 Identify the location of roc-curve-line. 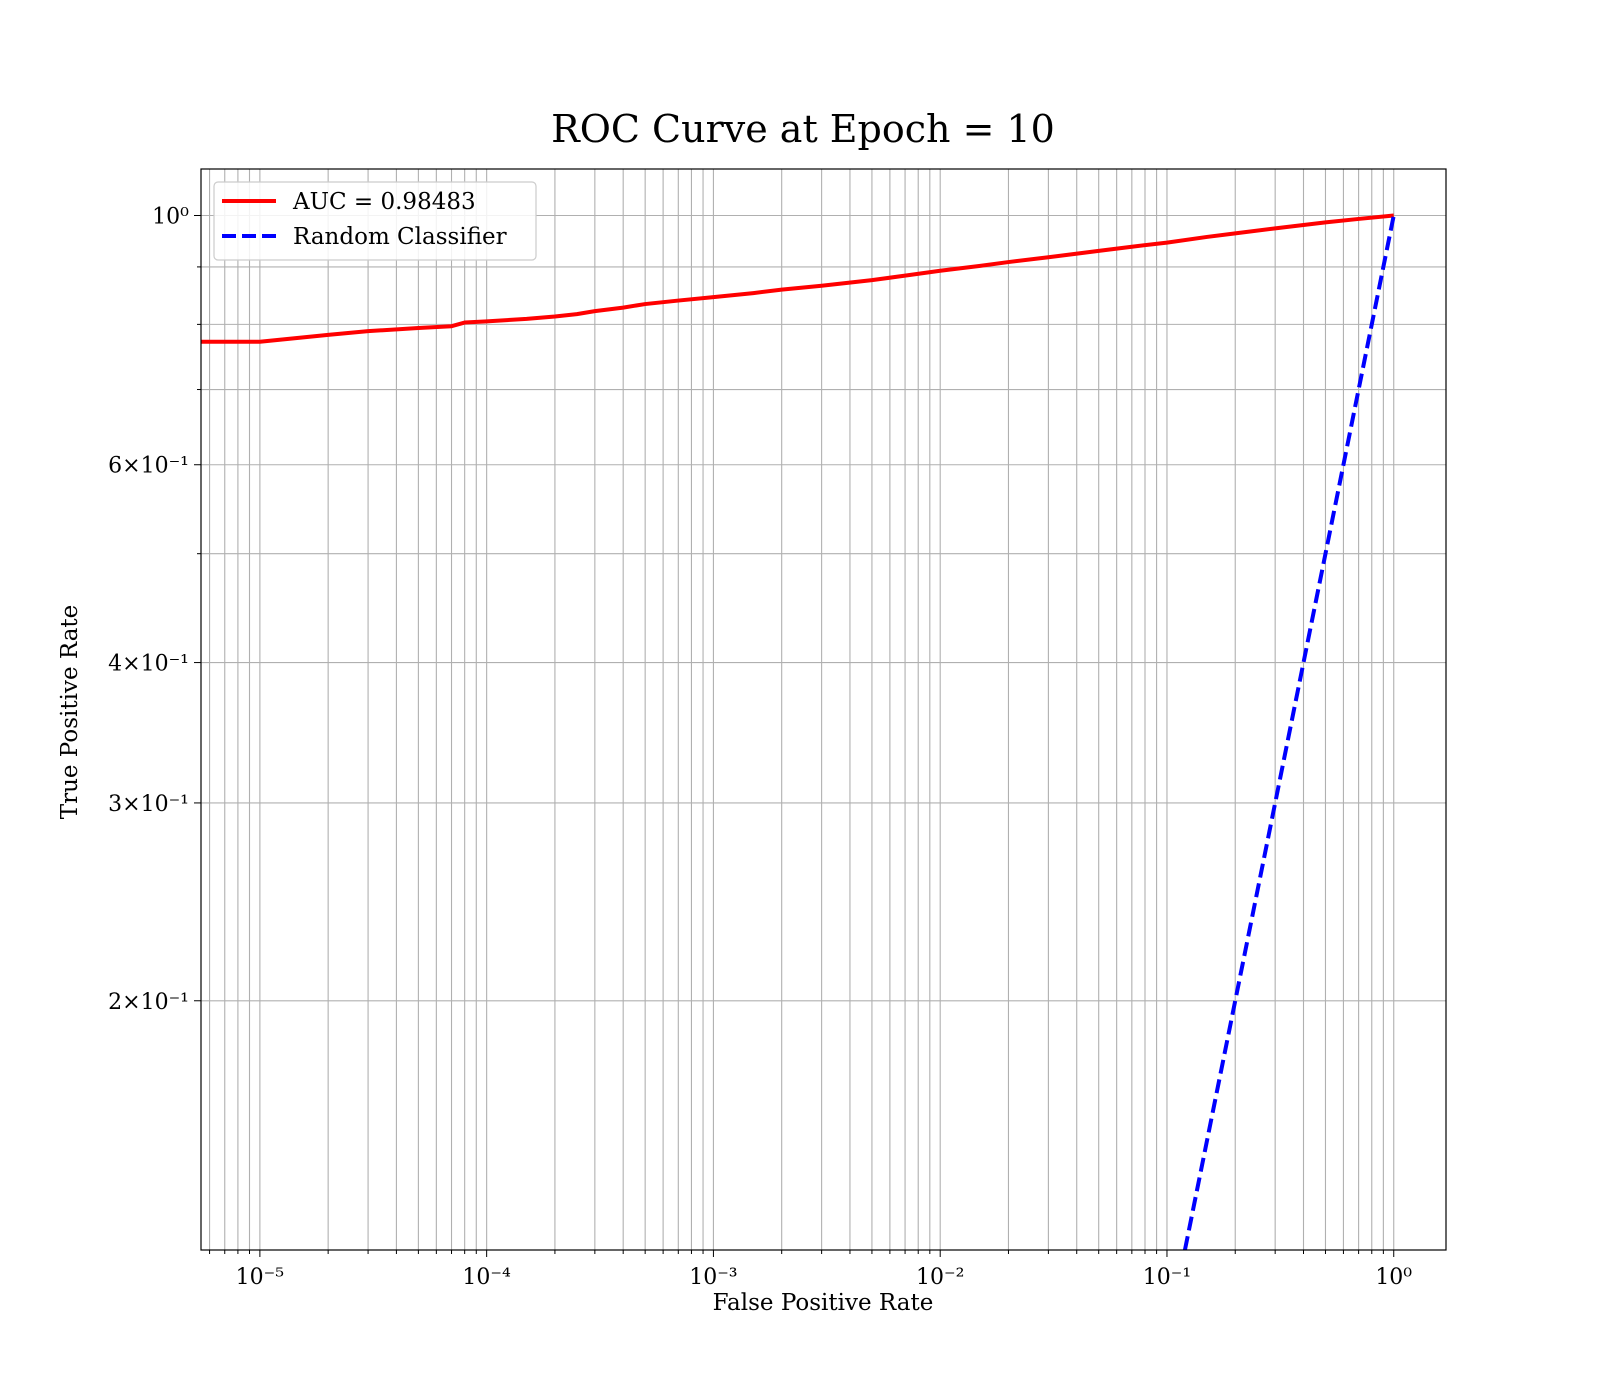
(797, 278).